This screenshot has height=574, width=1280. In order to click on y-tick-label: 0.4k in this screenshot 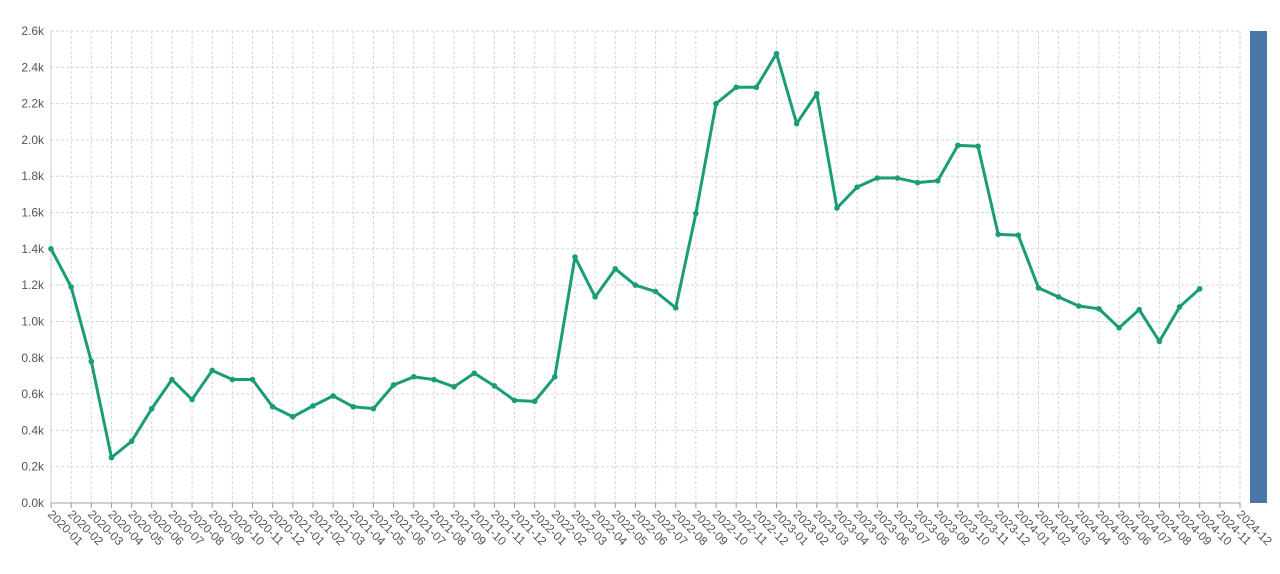, I will do `click(33, 430)`.